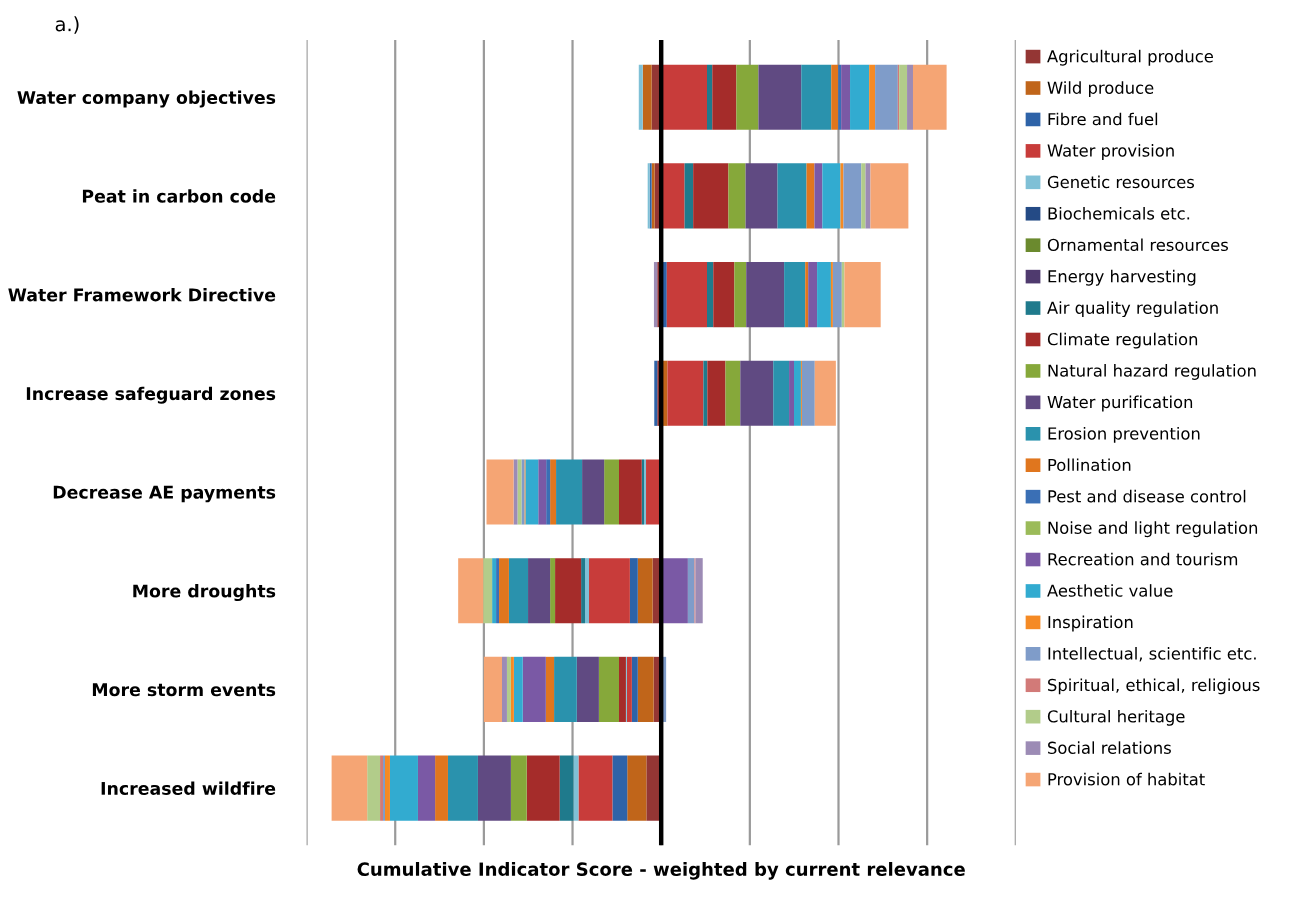  What do you see at coordinates (1089, 465) in the screenshot?
I see `legend-label: Pollination` at bounding box center [1089, 465].